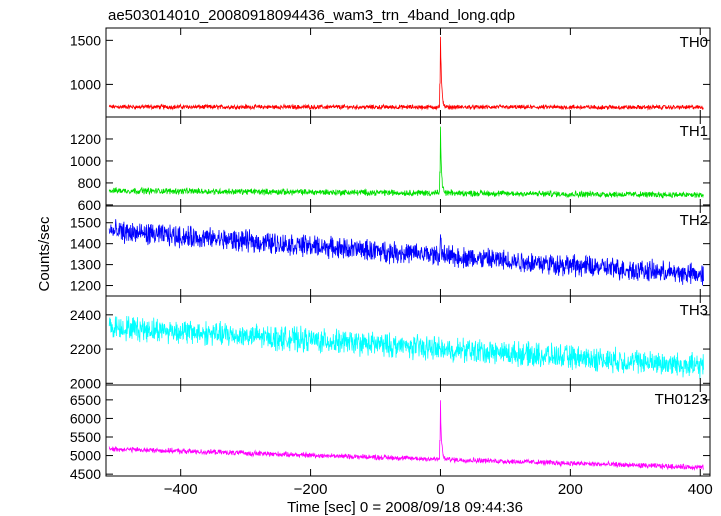  Describe the element at coordinates (694, 220) in the screenshot. I see `panel-label-th2: TH2` at that location.